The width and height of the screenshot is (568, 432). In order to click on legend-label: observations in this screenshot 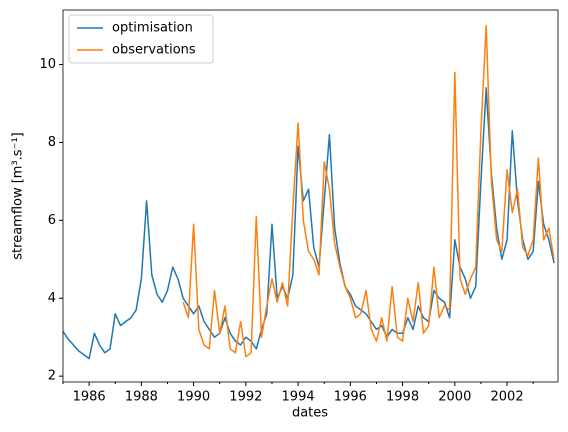, I will do `click(154, 50)`.